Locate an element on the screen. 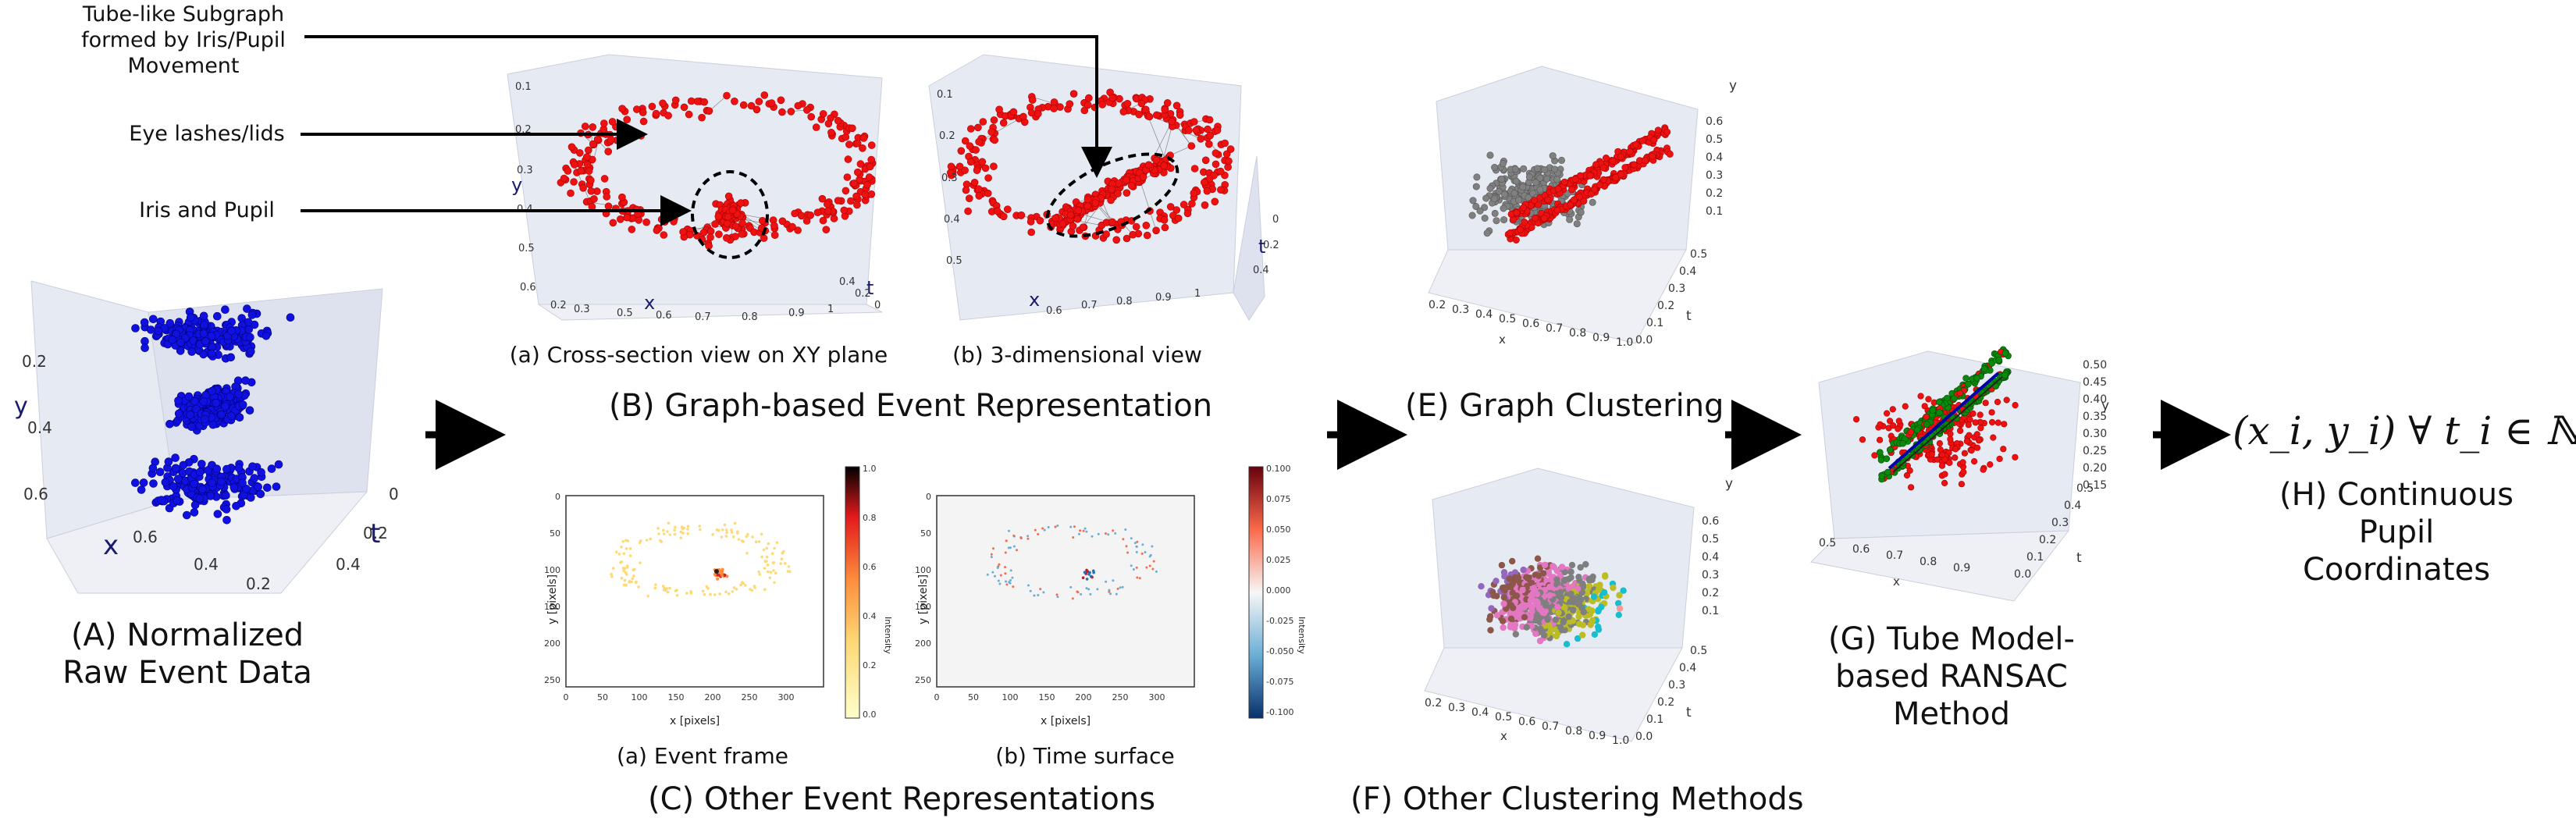 The width and height of the screenshot is (2576, 818). tick-label: 0.2 is located at coordinates (1433, 703).